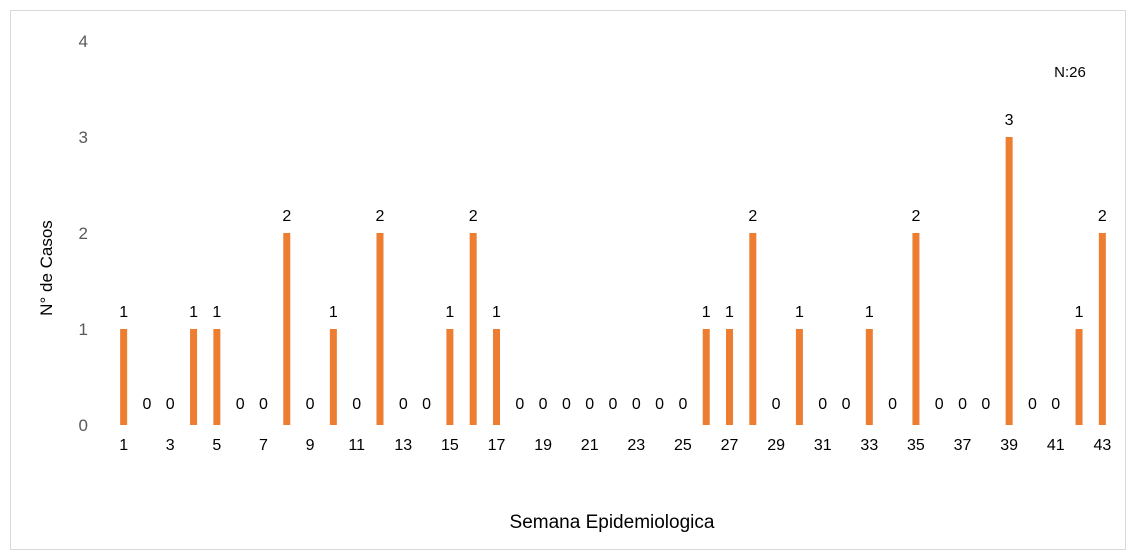  What do you see at coordinates (450, 445) in the screenshot?
I see `x-tick-label: 15` at bounding box center [450, 445].